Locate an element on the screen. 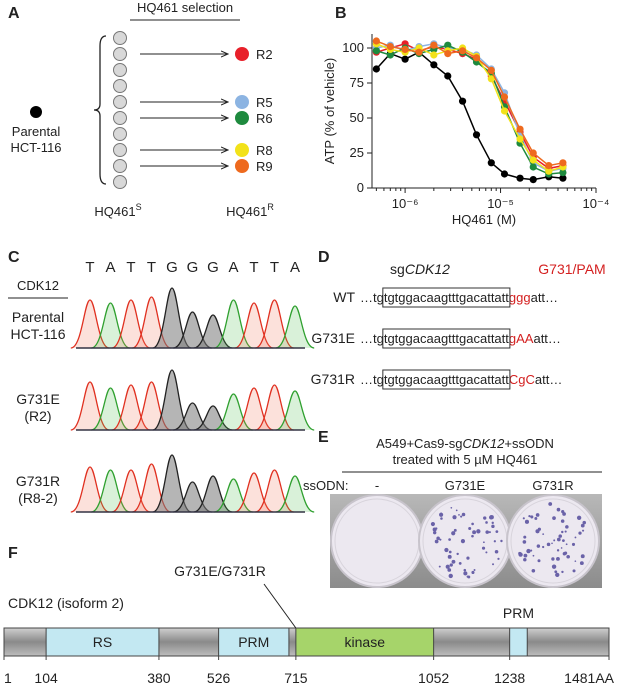 The width and height of the screenshot is (617, 693). label: +ssODN is located at coordinates (528, 443).